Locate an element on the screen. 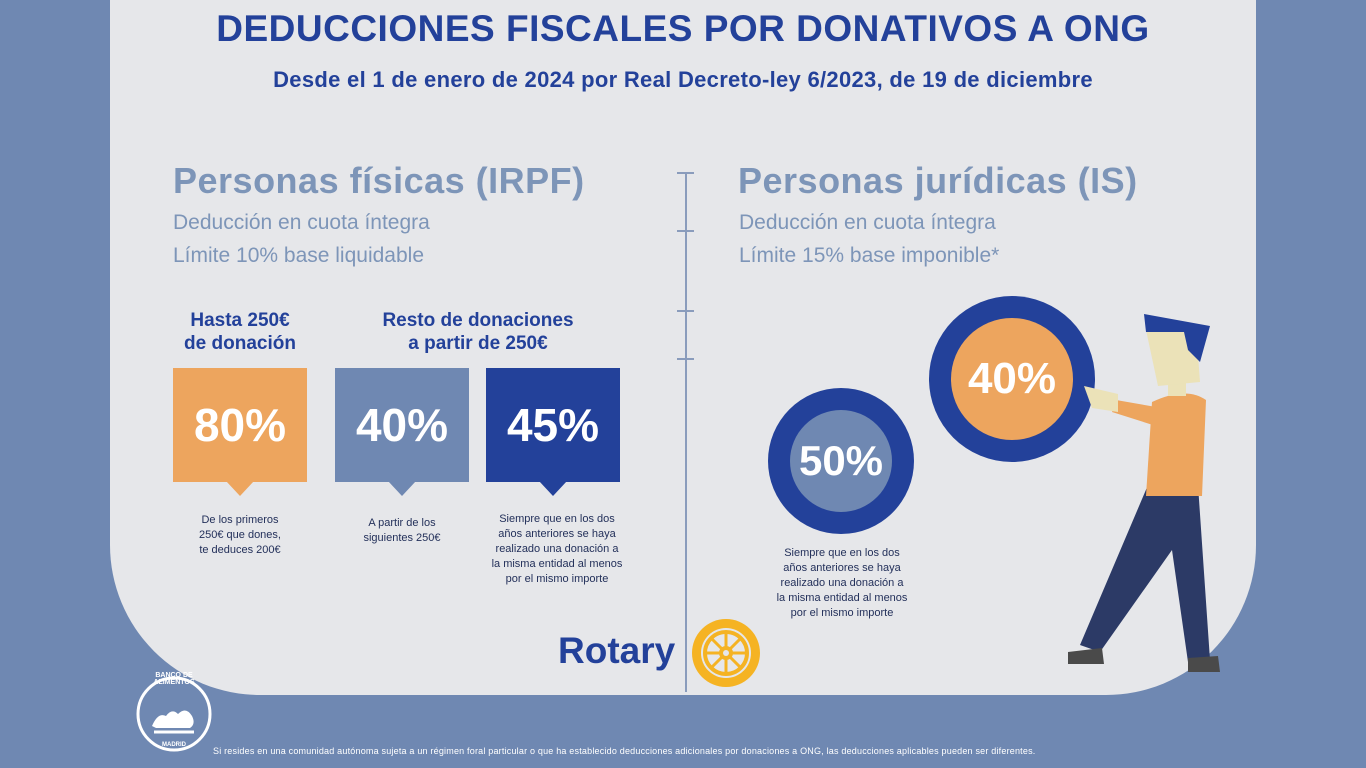  banco-alimentos-city: MADRID is located at coordinates (174, 745).